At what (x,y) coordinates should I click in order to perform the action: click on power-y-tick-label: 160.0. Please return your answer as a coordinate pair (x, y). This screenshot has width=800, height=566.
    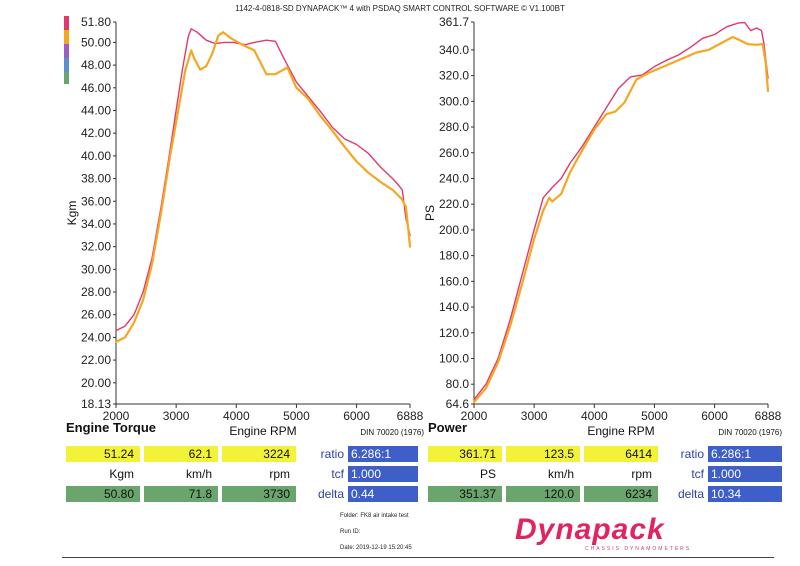
    Looking at the image, I should click on (454, 281).